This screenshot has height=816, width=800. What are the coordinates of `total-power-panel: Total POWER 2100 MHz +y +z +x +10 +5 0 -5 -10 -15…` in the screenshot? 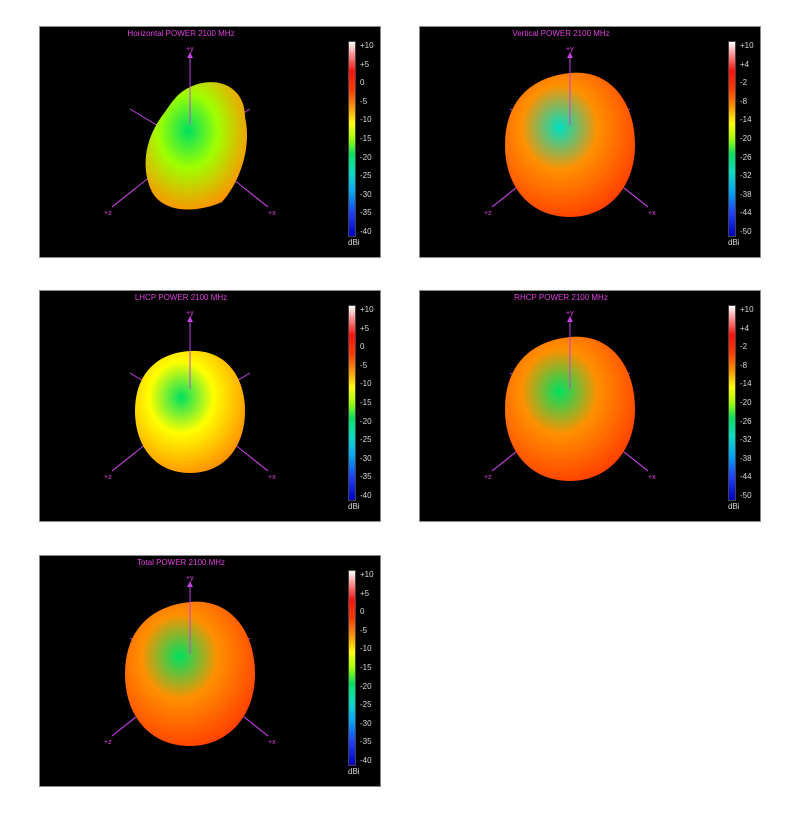 It's located at (210, 671).